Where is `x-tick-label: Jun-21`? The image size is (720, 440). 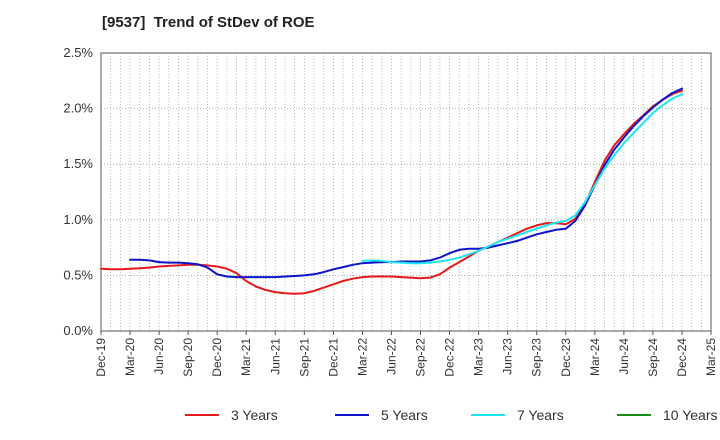
x-tick-label: Jun-21 is located at coordinates (275, 356).